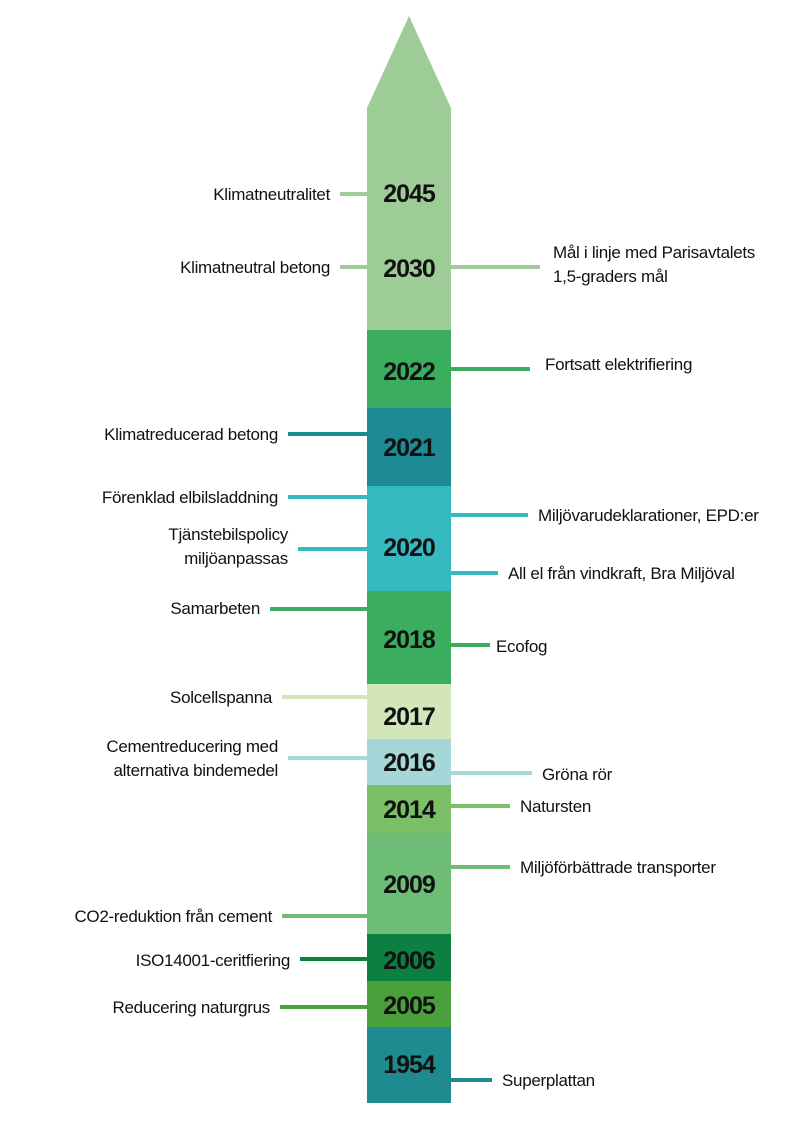 The height and width of the screenshot is (1135, 800). Describe the element at coordinates (618, 364) in the screenshot. I see `event-label: Fortsatt elektrifiering` at that location.